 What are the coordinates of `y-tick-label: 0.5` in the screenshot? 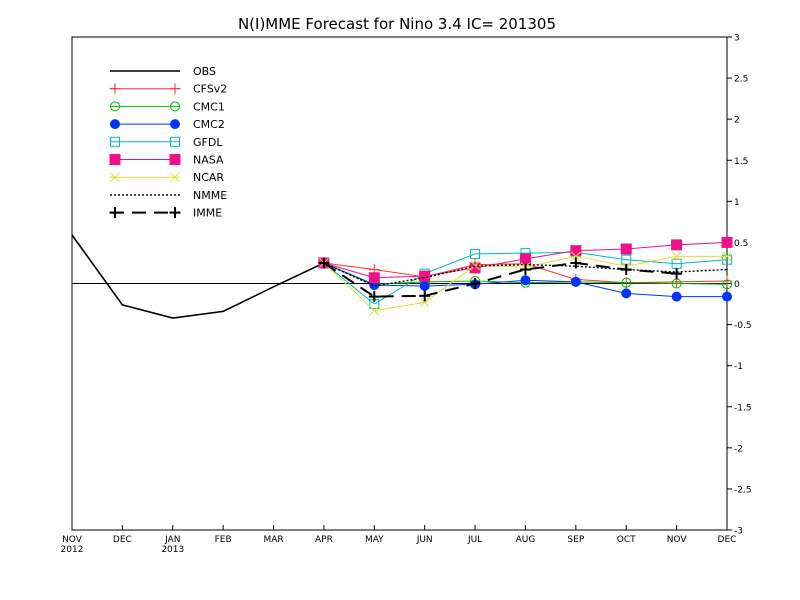 It's located at (741, 244).